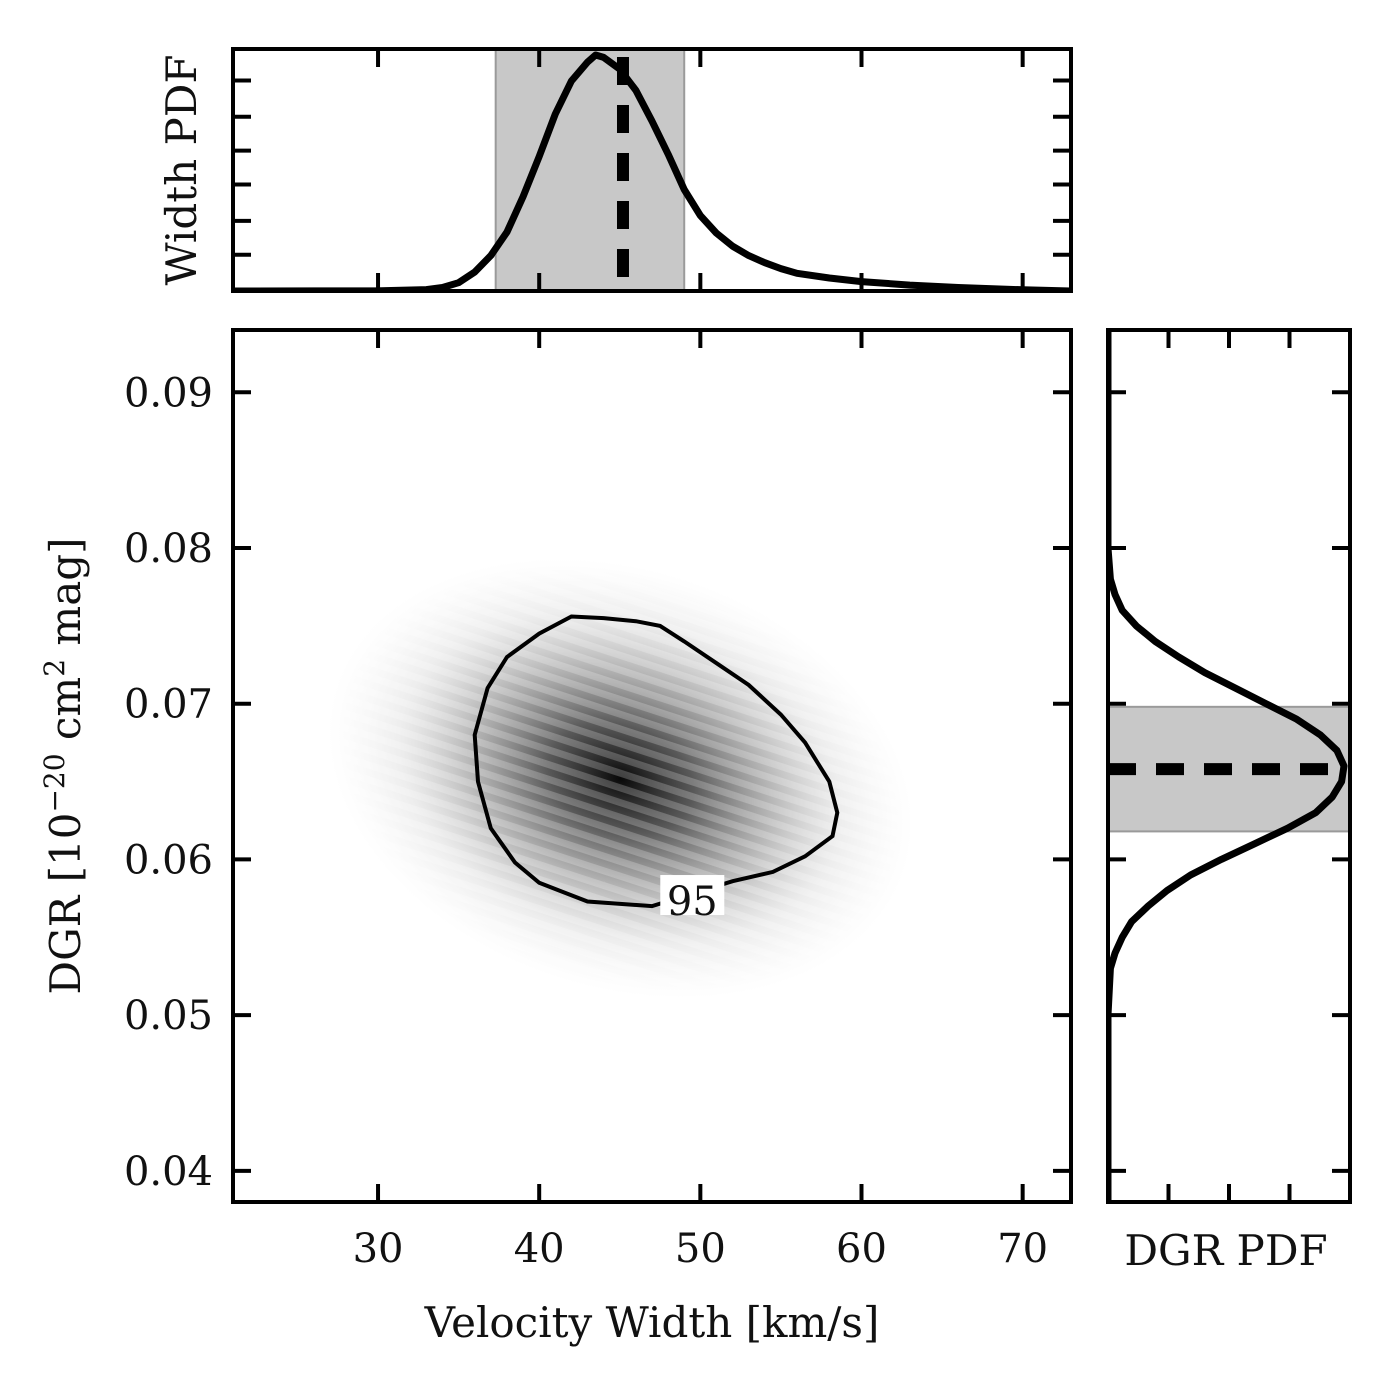 Image resolution: width=1389 pixels, height=1385 pixels. I want to click on main-y-tick-label: 0.06, so click(168, 860).